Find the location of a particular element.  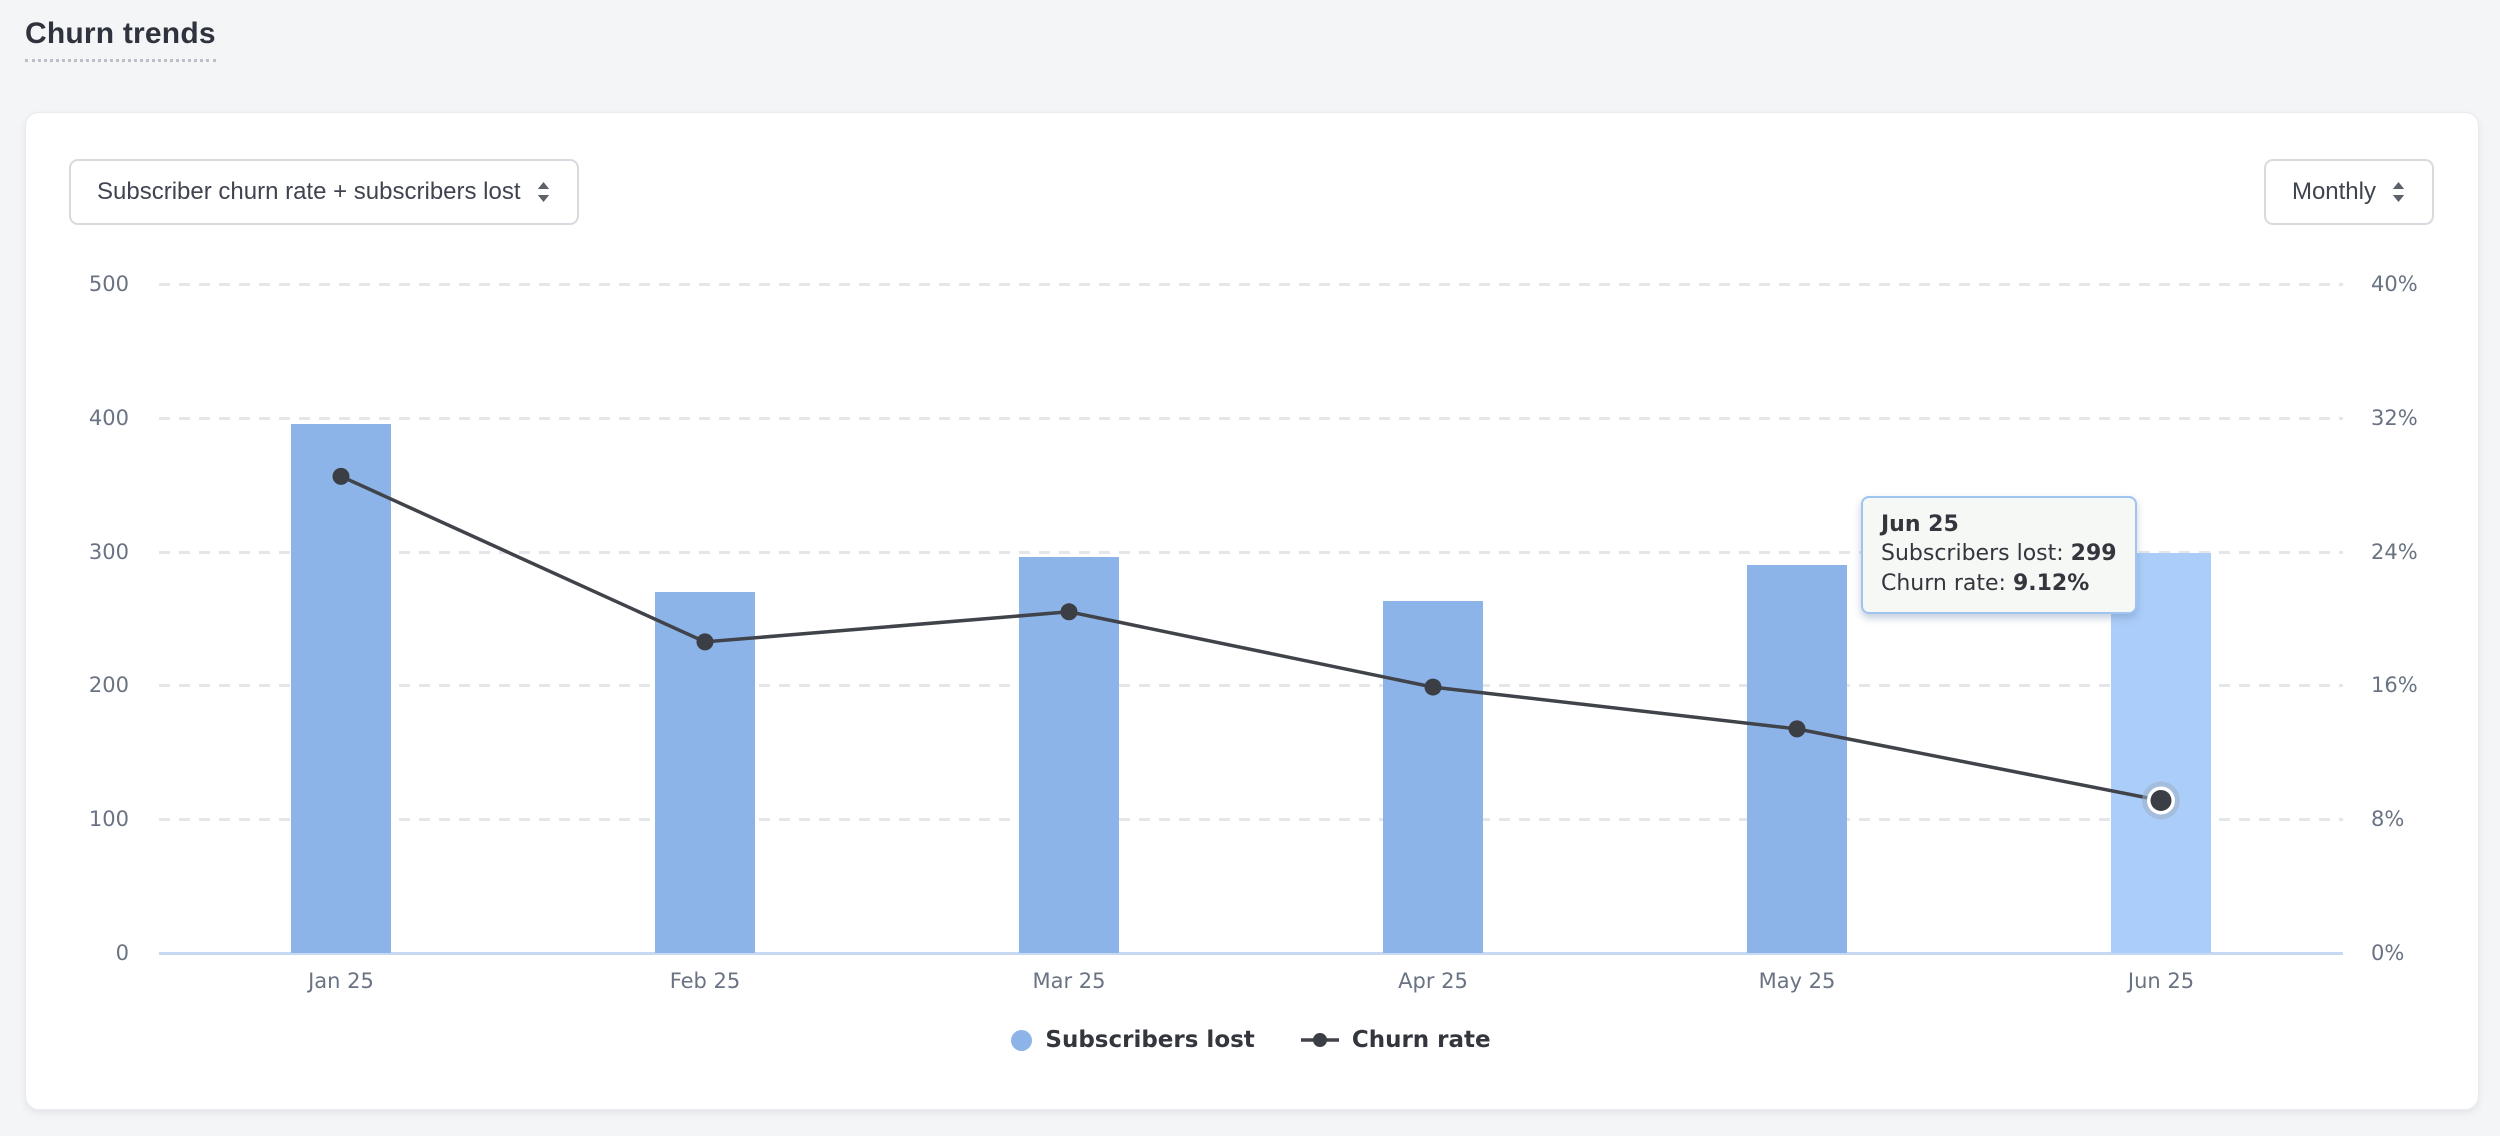

right-axis-tick: 16% is located at coordinates (2394, 685).